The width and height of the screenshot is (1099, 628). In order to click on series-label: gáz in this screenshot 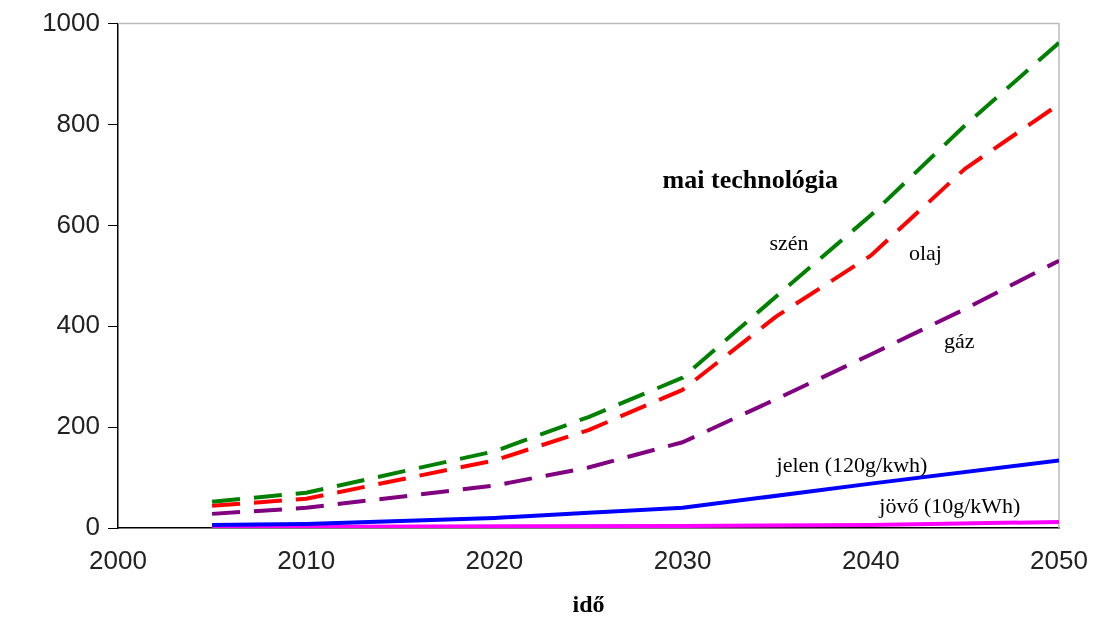, I will do `click(959, 341)`.